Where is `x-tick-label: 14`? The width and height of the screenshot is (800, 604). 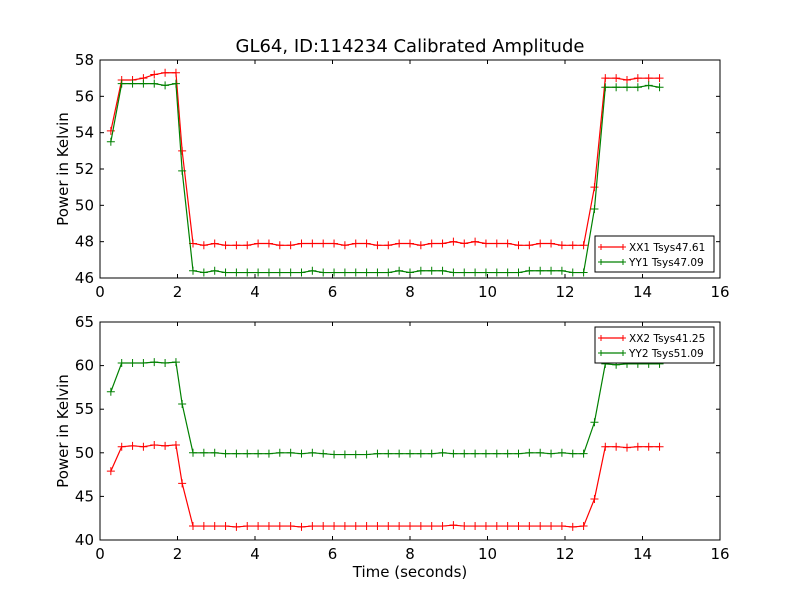
x-tick-label: 14 is located at coordinates (642, 292).